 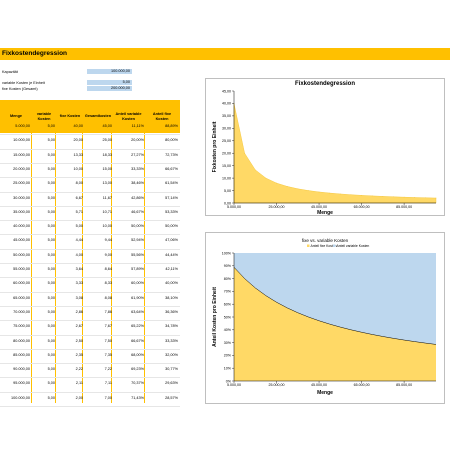 What do you see at coordinates (21, 140) in the screenshot?
I see `table-cell: 10.000,00` at bounding box center [21, 140].